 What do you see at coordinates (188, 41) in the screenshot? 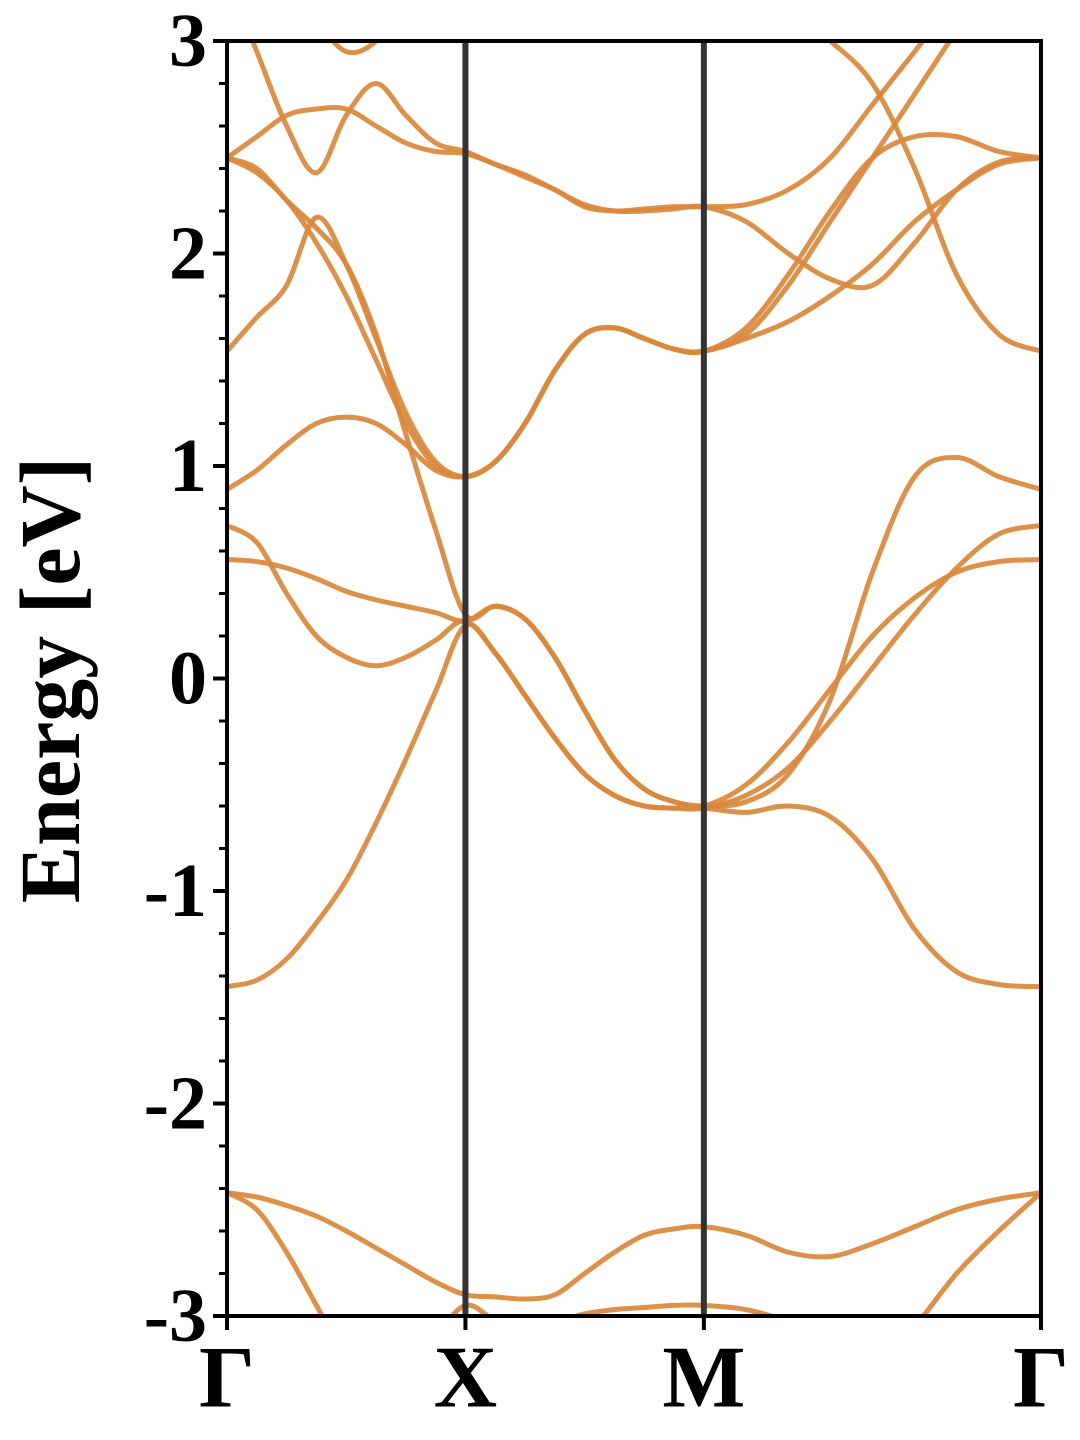
I see `y-tick-label: 3` at bounding box center [188, 41].